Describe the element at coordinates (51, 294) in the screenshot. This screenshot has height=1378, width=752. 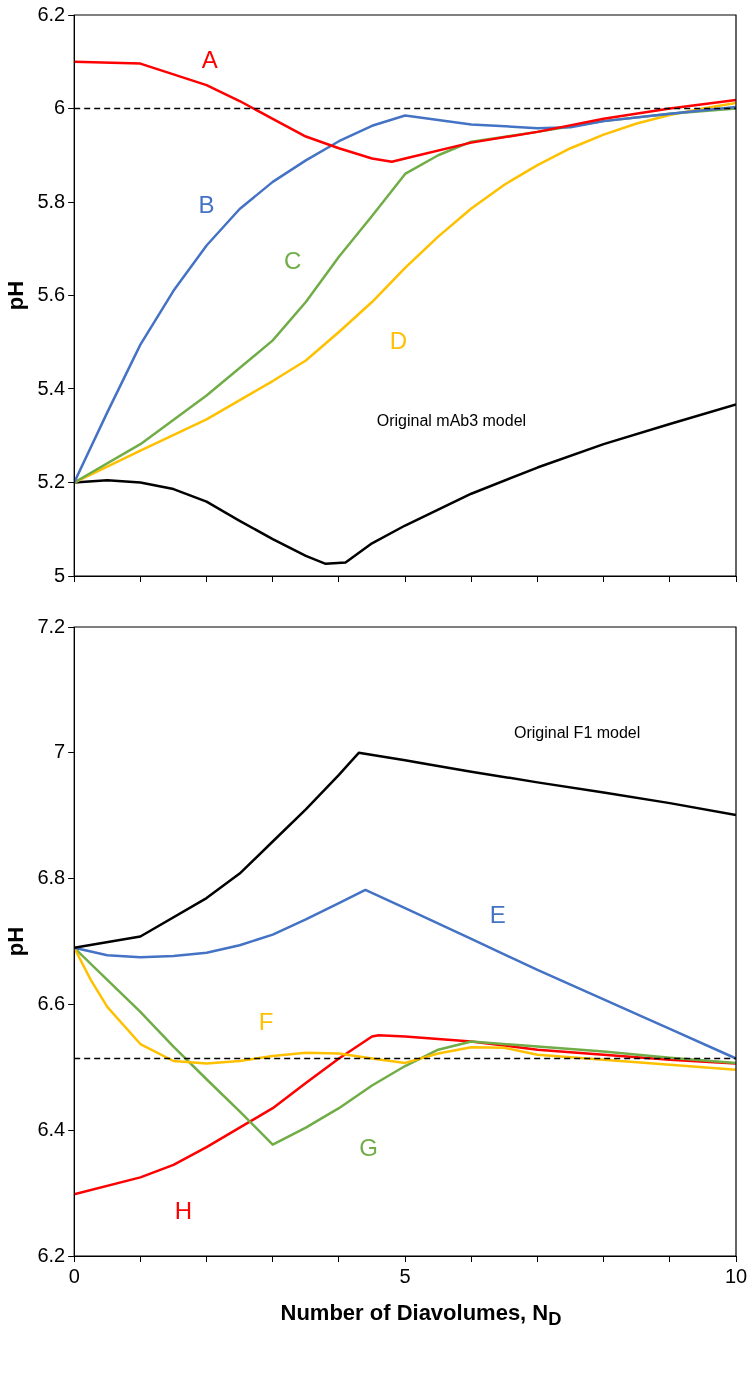
I see `y-tick-label: 5.6` at that location.